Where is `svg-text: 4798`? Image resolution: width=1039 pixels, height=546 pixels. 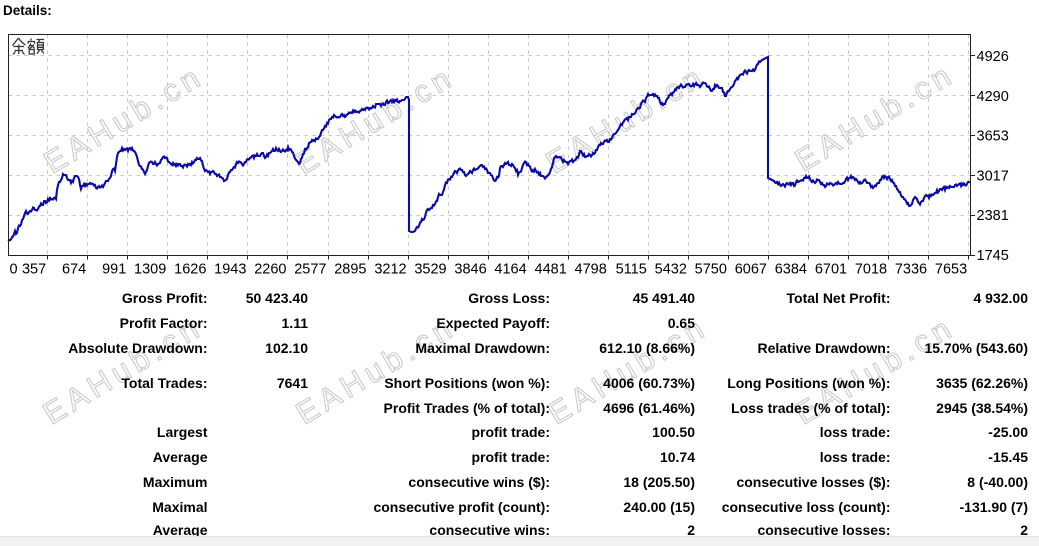 svg-text: 4798 is located at coordinates (591, 270).